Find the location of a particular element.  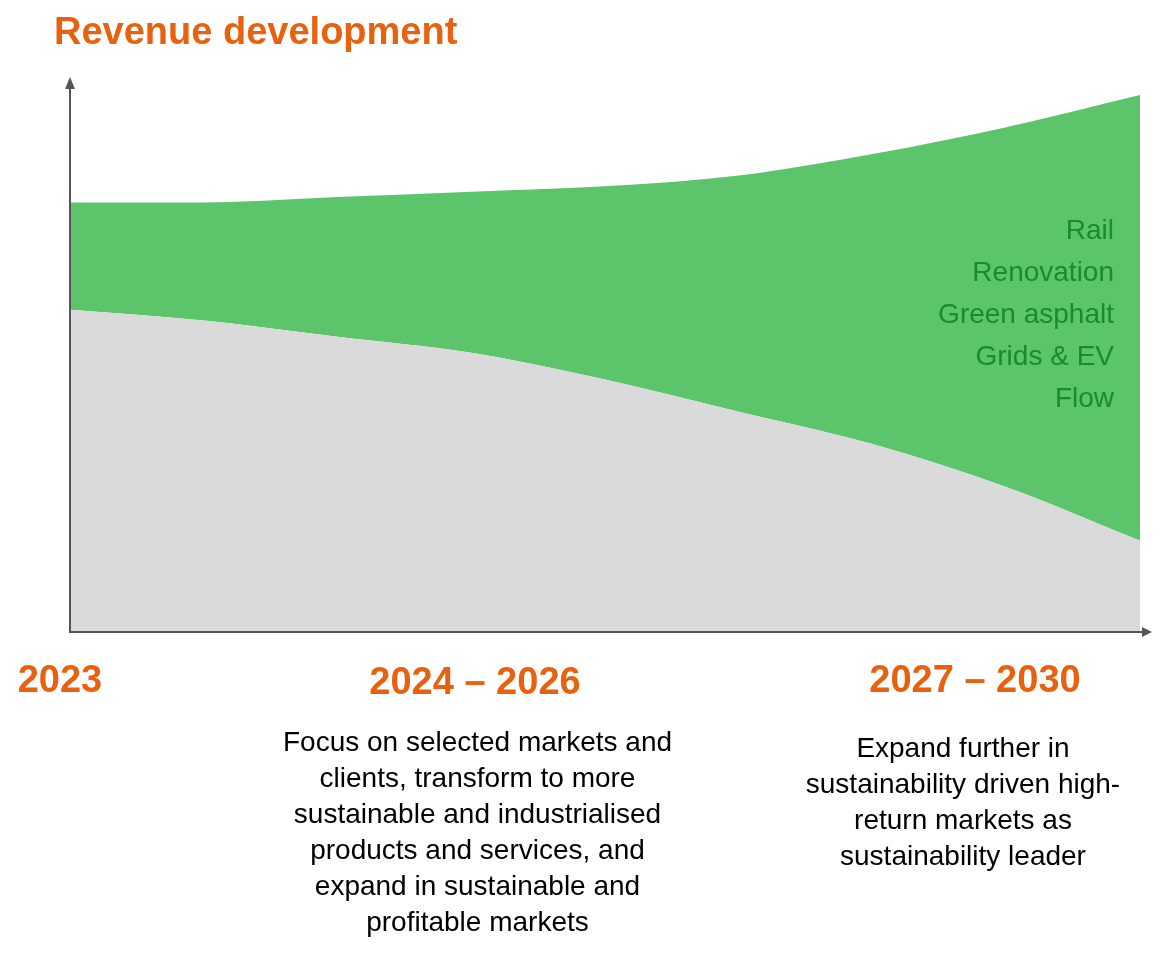

annotation: Renovation is located at coordinates (1043, 271).